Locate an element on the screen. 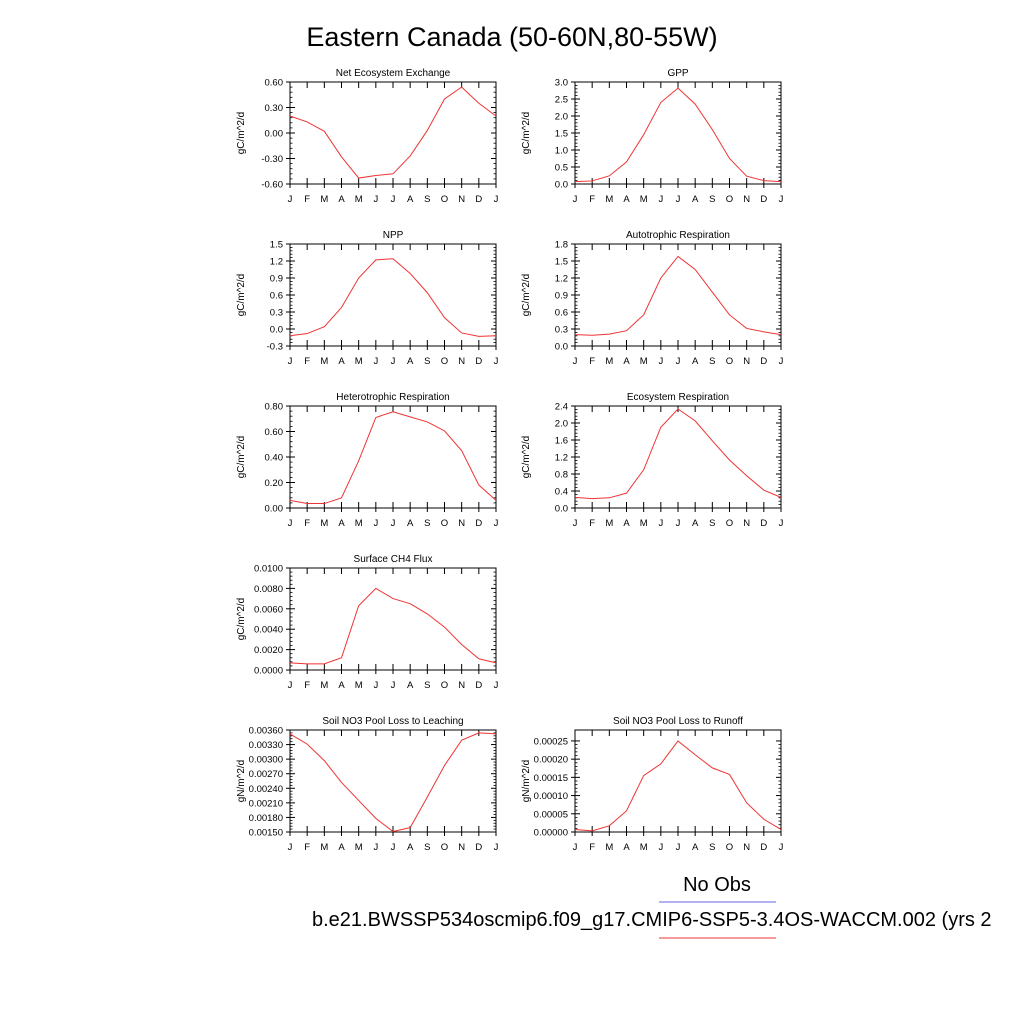 This screenshot has height=1024, width=1024. panel-title: Autotrophic Respiration is located at coordinates (678, 235).